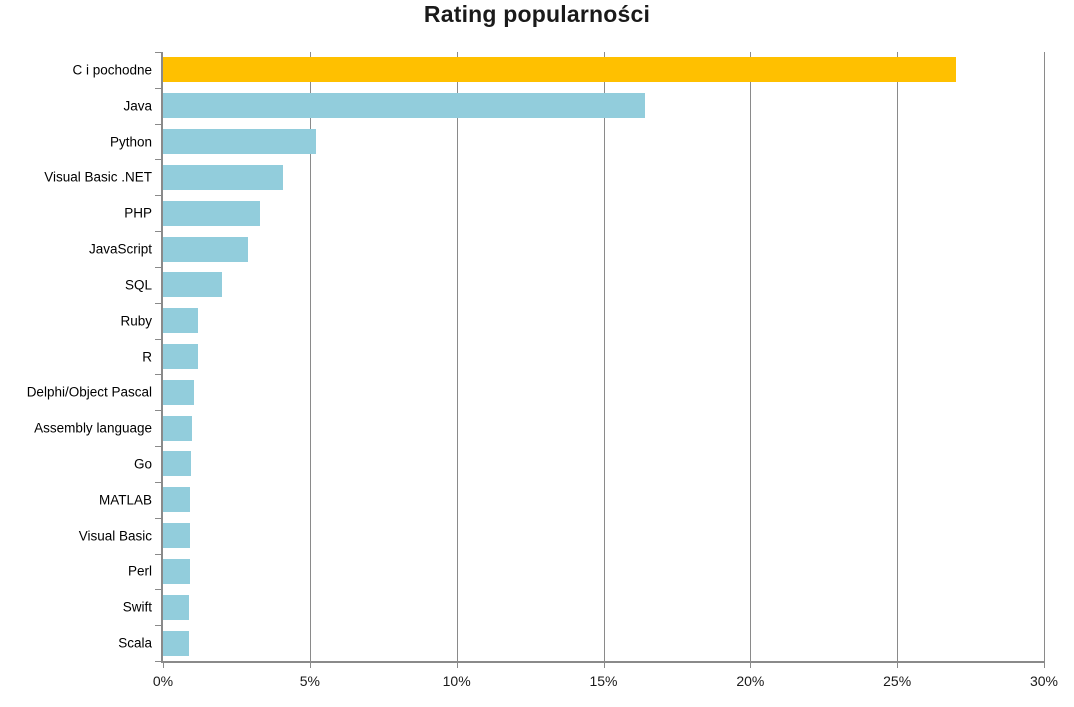  Describe the element at coordinates (137, 106) in the screenshot. I see `category-label: Java` at that location.